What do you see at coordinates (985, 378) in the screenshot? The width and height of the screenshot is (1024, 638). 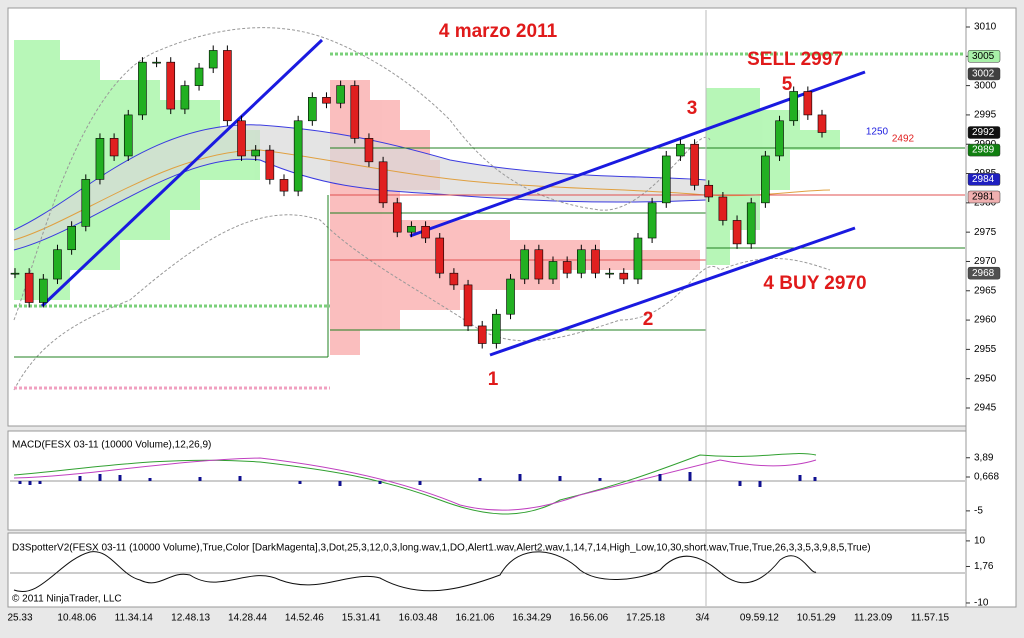 I see `y-tick-label: 2950` at bounding box center [985, 378].